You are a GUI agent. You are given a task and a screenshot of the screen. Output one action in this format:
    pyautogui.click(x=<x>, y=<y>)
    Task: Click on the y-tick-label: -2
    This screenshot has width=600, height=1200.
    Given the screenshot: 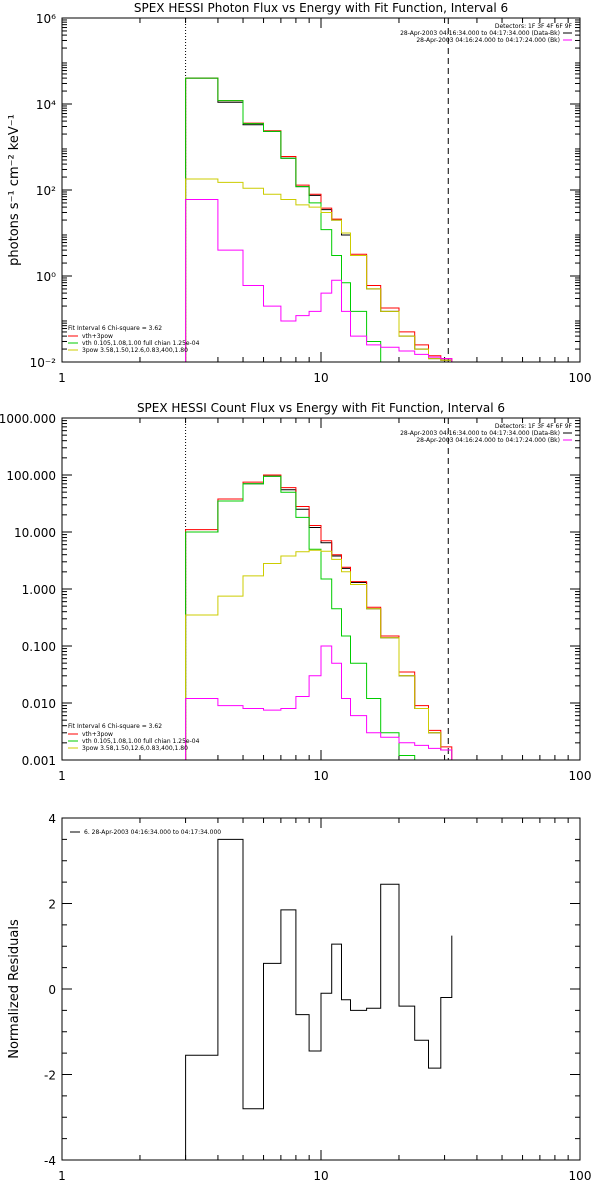 What is the action you would take?
    pyautogui.click(x=50, y=1076)
    